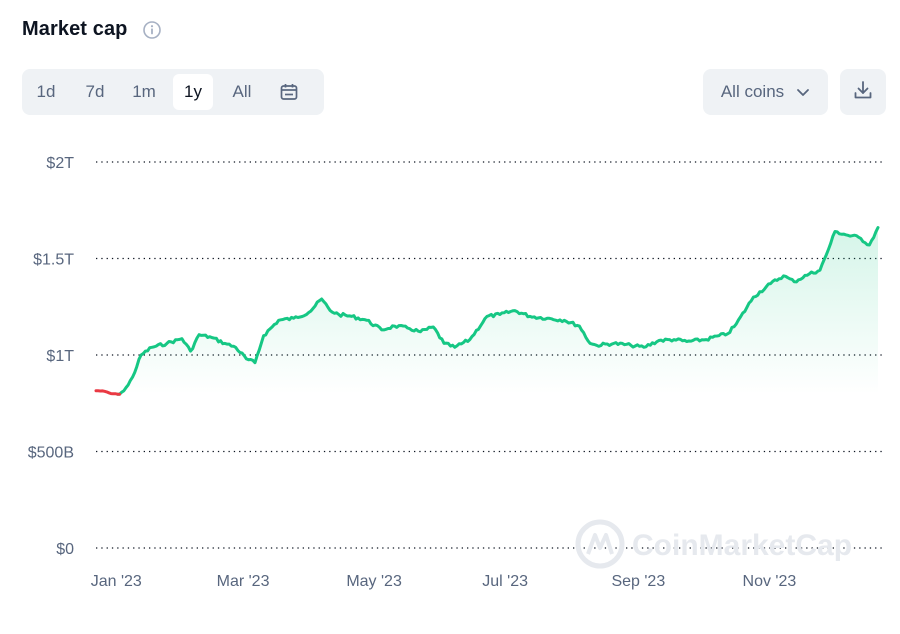 This screenshot has height=634, width=900. Describe the element at coordinates (60, 356) in the screenshot. I see `y-tick-label: $1T` at that location.